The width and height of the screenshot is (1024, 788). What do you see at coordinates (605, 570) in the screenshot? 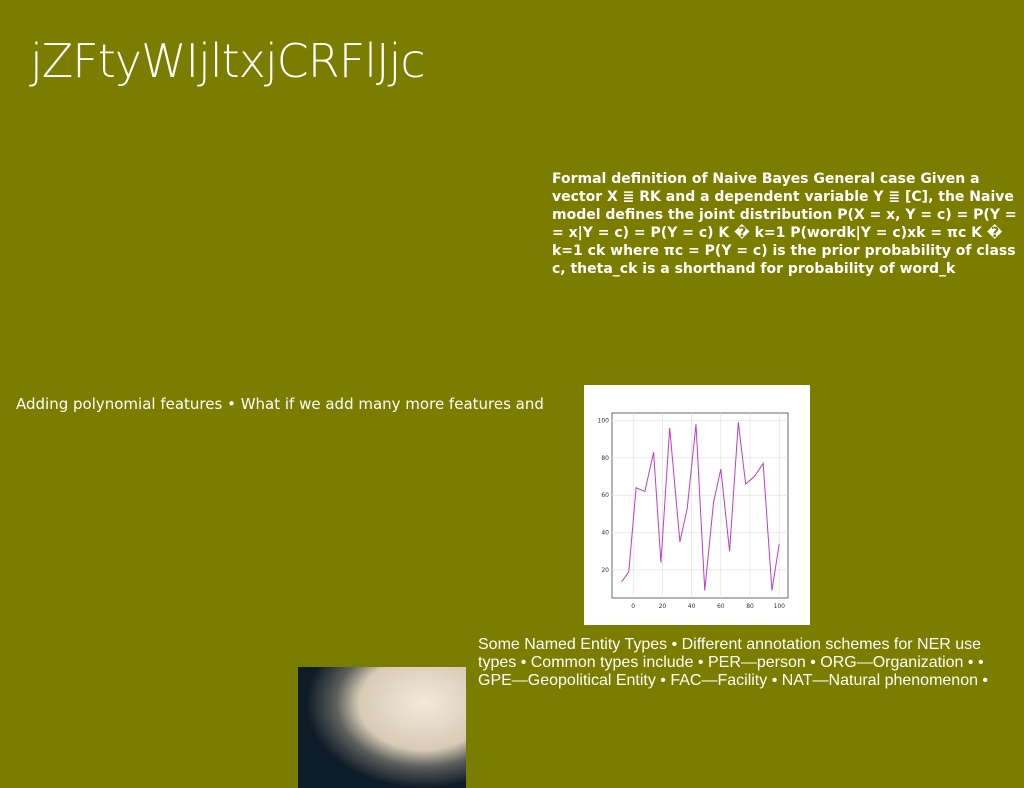
I see `y-tick-label: 20` at bounding box center [605, 570].